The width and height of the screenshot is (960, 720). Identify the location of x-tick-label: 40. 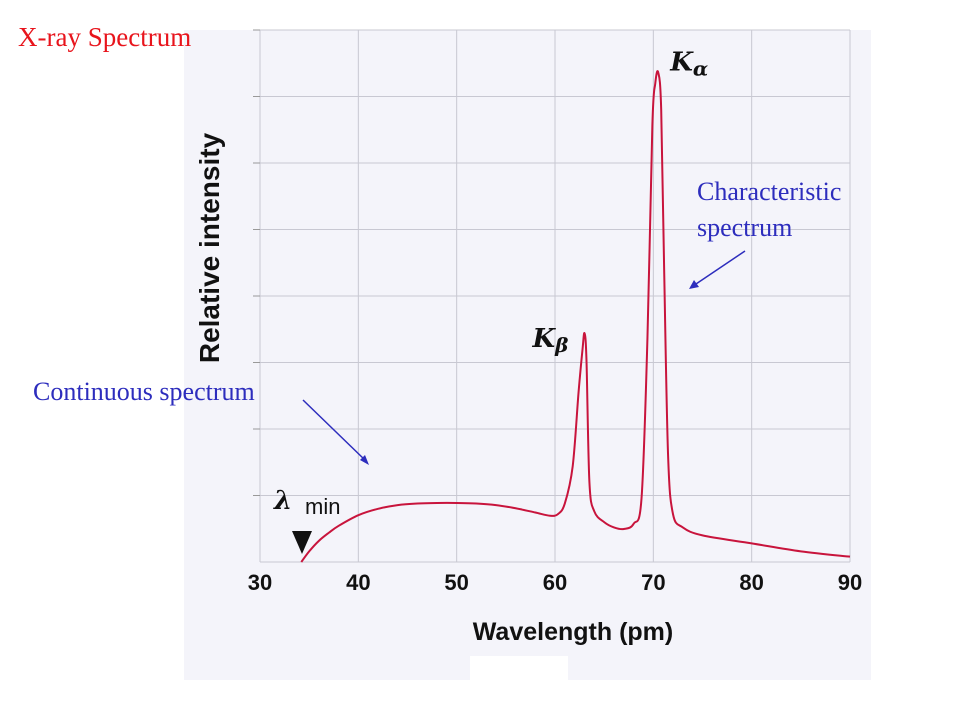
(358, 582).